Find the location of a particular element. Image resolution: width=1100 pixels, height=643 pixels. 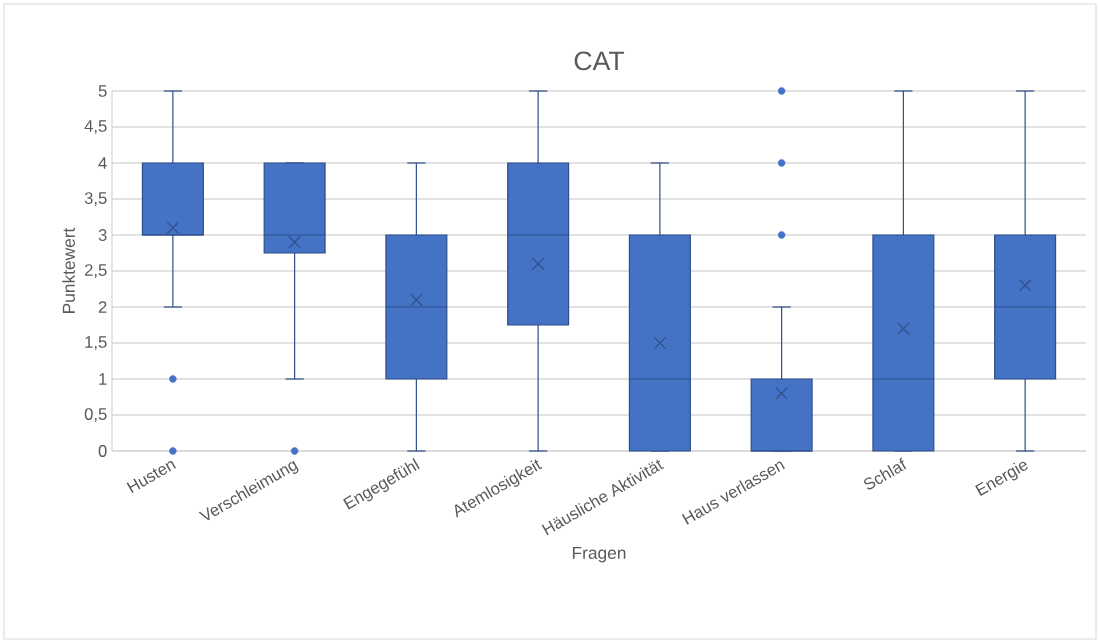

y-tick-label: 0 is located at coordinates (102, 451).